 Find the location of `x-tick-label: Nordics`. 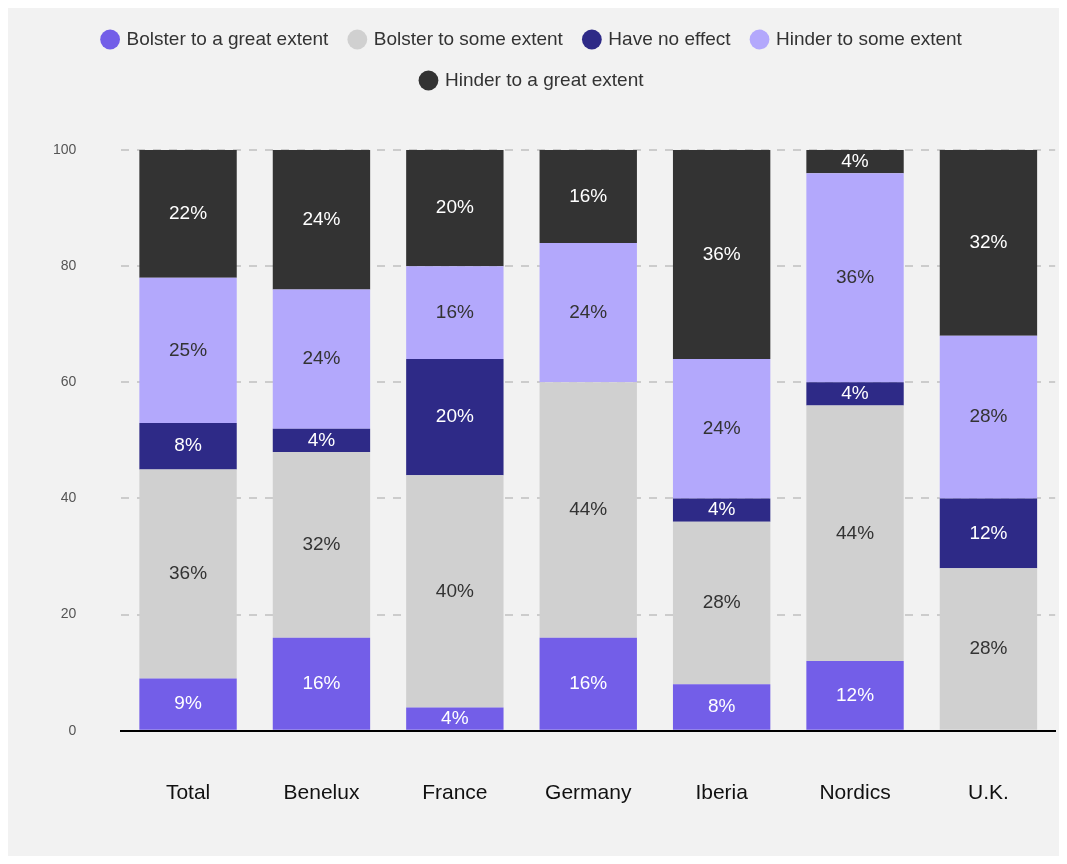

x-tick-label: Nordics is located at coordinates (855, 792).